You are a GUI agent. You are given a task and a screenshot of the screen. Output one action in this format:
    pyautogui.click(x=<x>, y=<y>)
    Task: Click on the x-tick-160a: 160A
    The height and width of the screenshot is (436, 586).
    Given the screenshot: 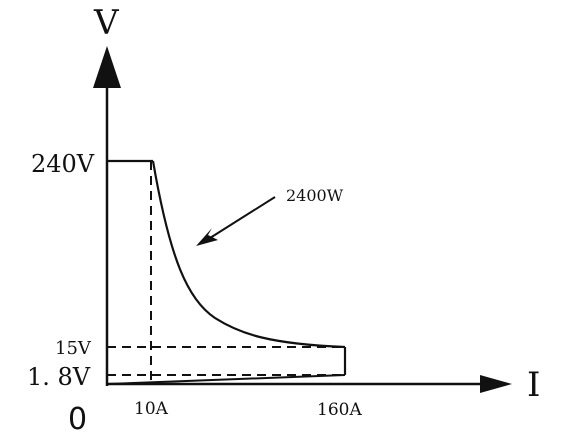 What is the action you would take?
    pyautogui.click(x=339, y=410)
    